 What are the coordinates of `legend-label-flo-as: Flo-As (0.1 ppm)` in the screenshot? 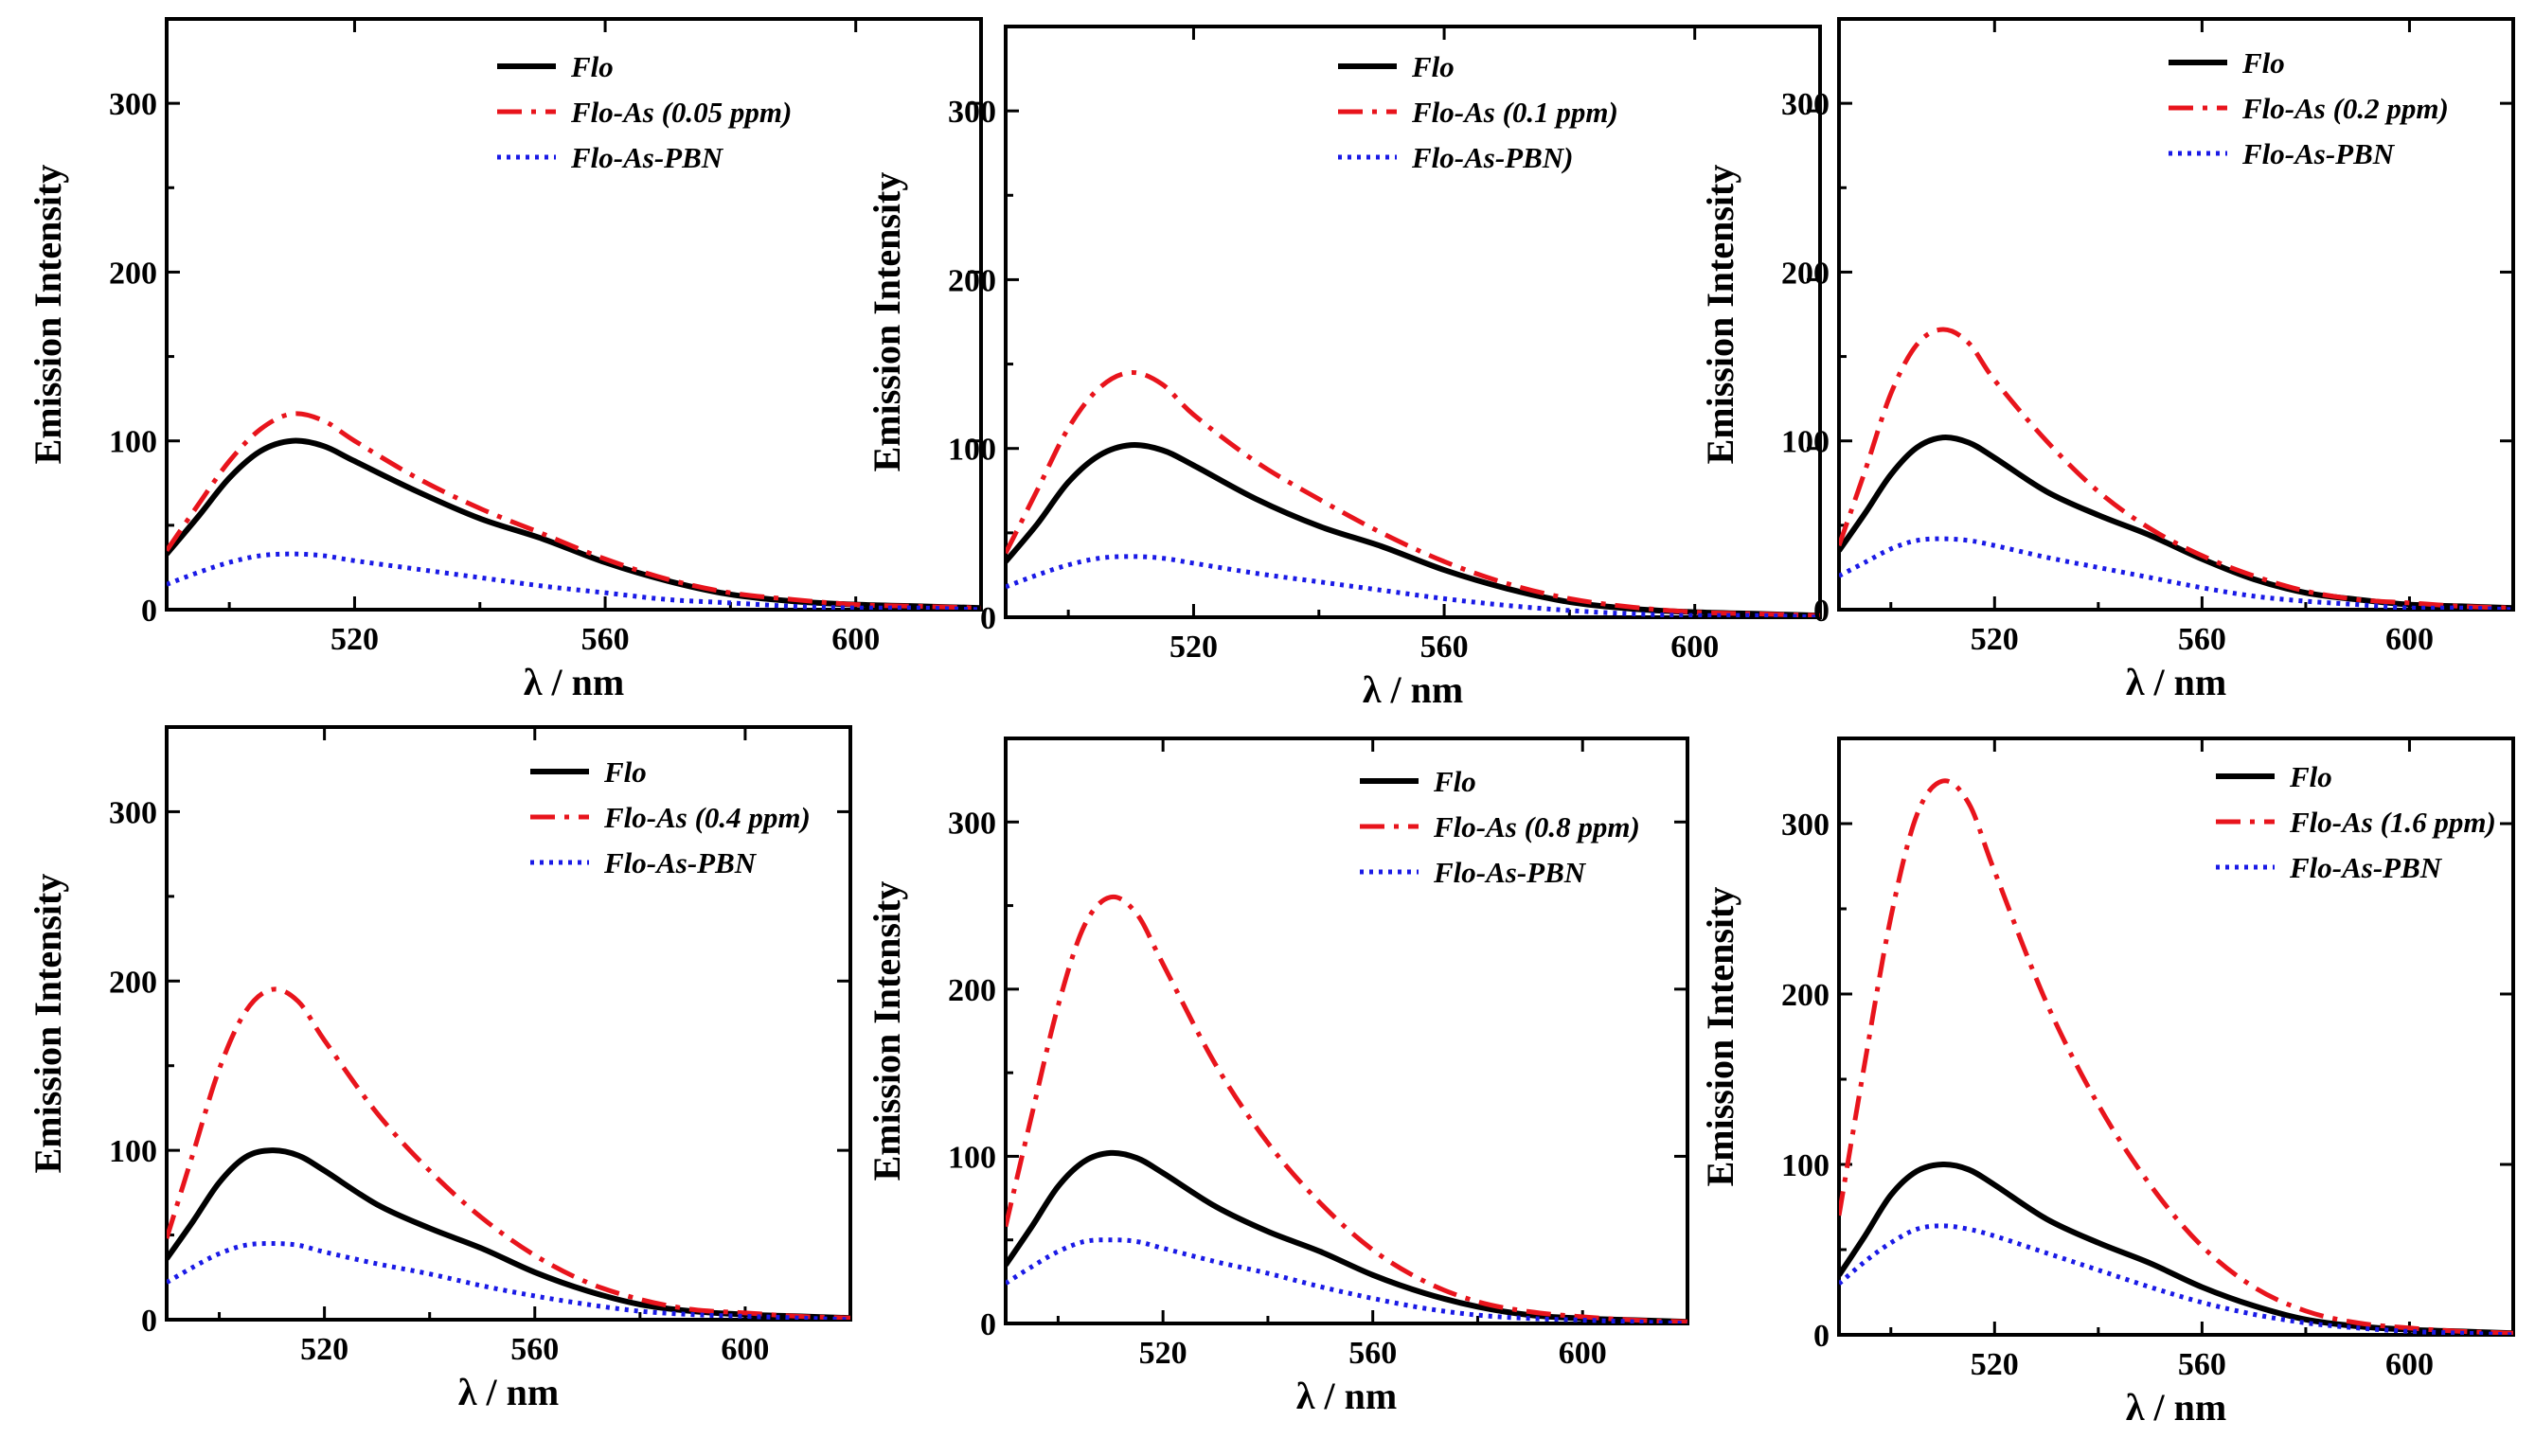 It's located at (1514, 112).